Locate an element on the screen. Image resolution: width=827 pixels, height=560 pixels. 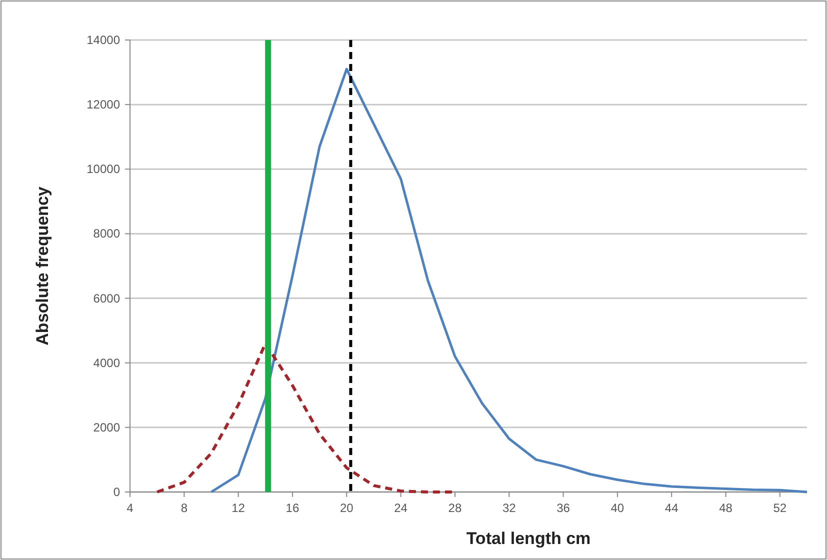
y-tick-label: 8000 is located at coordinates (106, 233).